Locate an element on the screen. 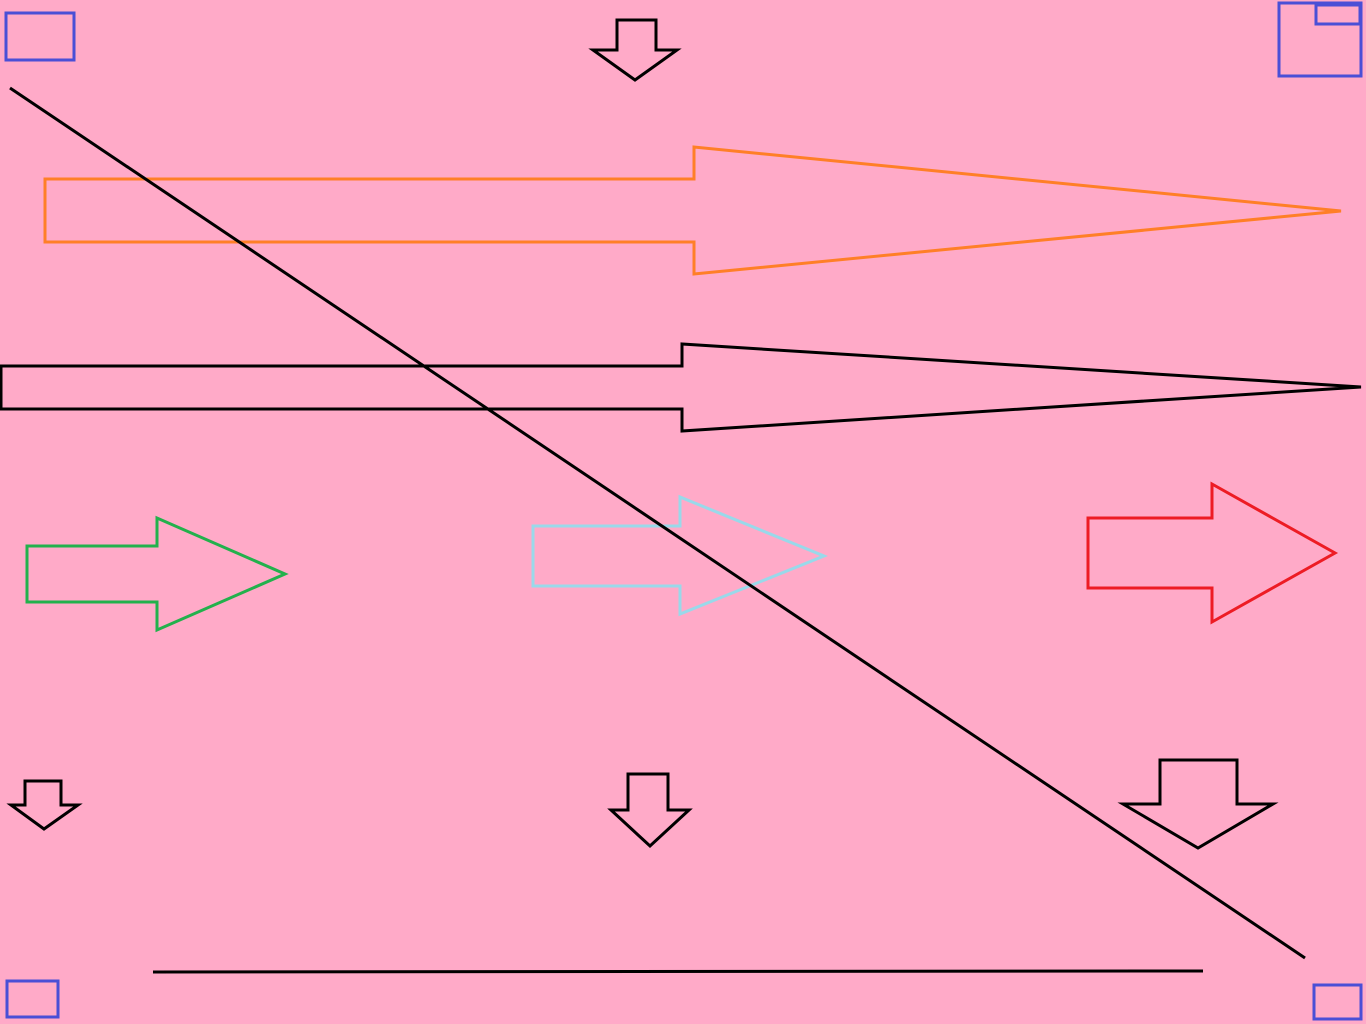 This screenshot has width=1366, height=1024. corner-box-top-right-inner is located at coordinates (1338, 14).